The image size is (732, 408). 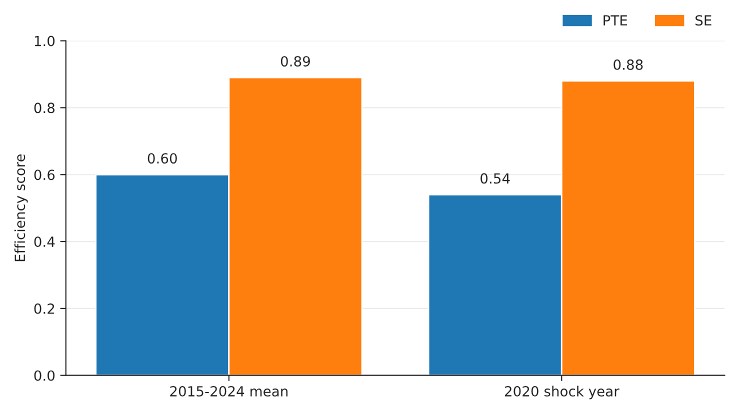 I want to click on data-label: 0.88, so click(x=628, y=64).